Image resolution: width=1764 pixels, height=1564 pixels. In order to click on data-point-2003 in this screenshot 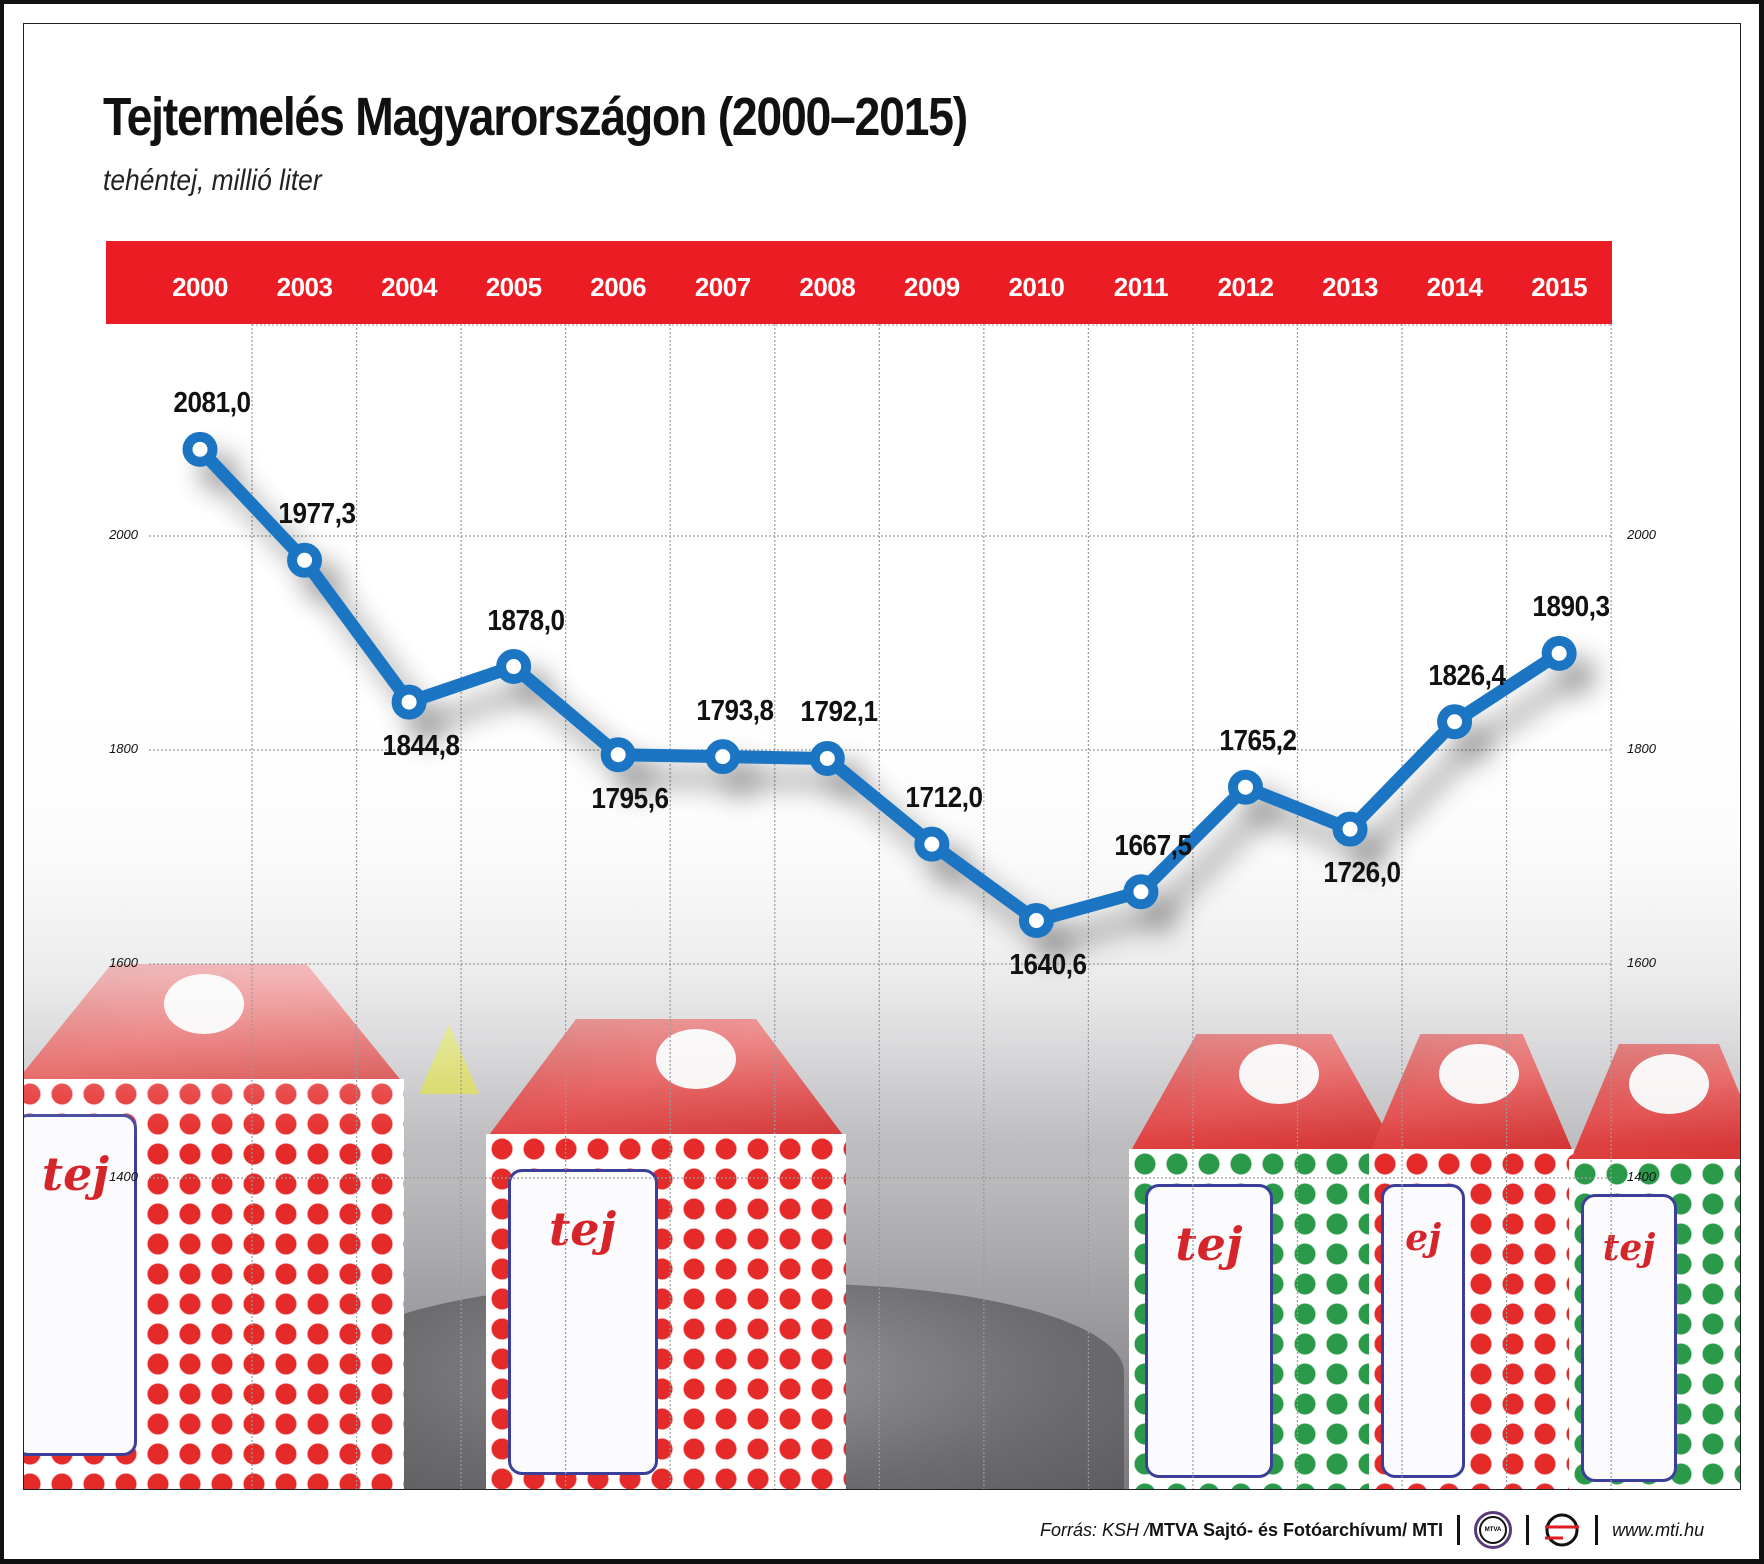, I will do `click(305, 560)`.